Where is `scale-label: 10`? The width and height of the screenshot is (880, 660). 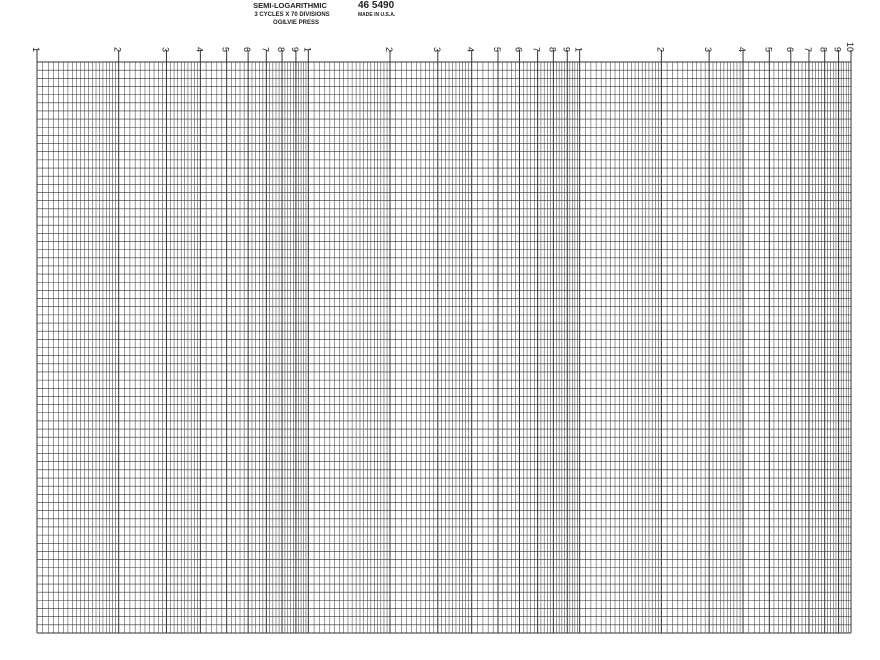
scale-label: 10 is located at coordinates (850, 47).